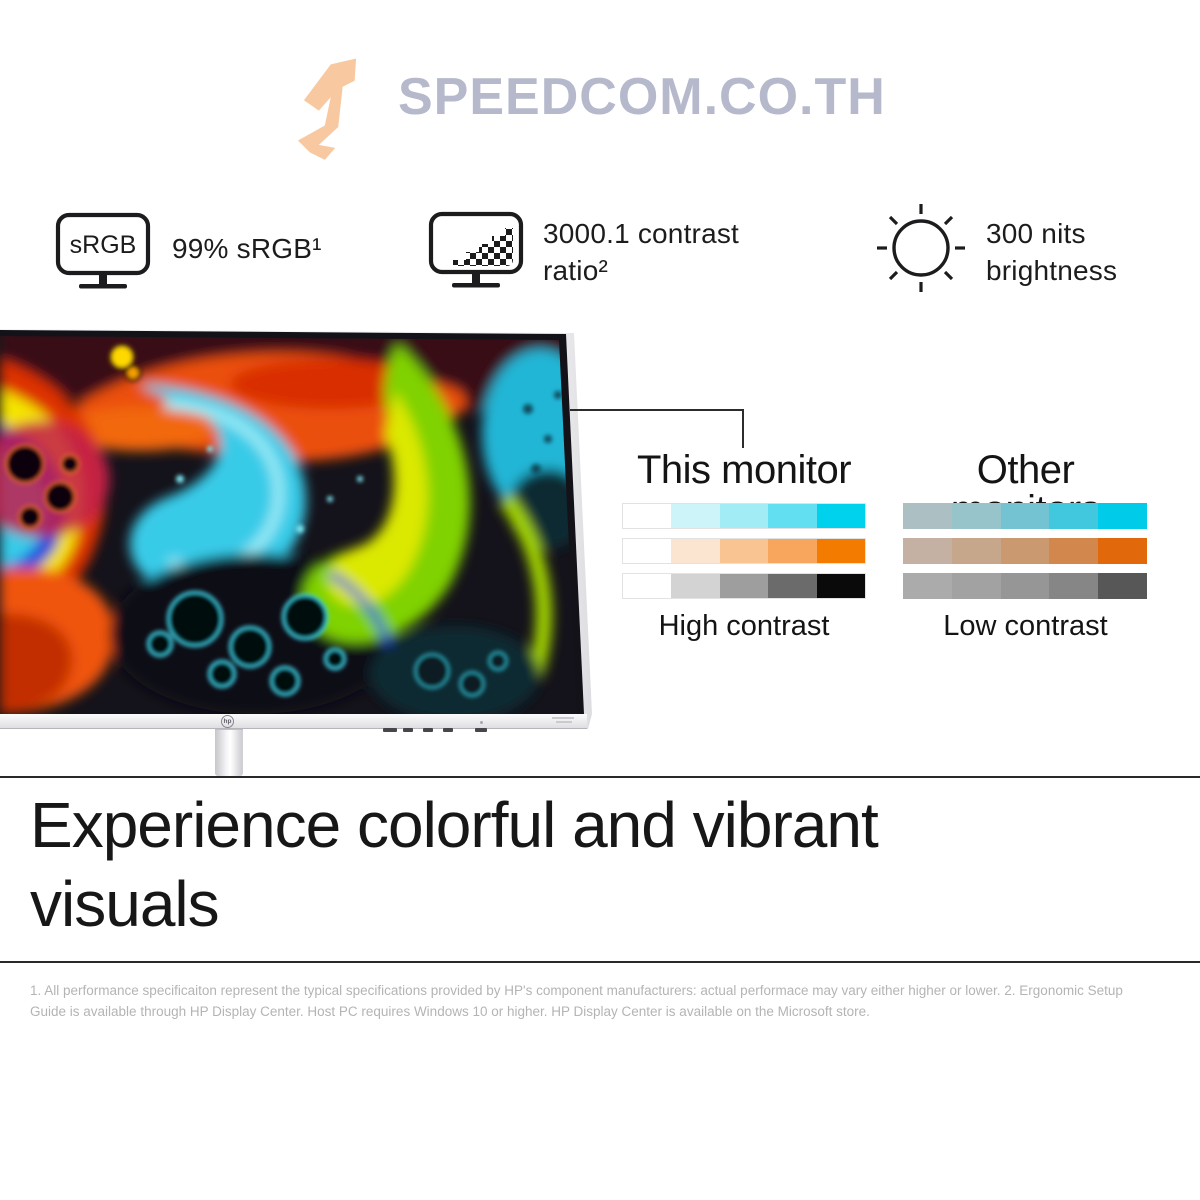 This screenshot has height=1200, width=1200. I want to click on srgb-monitor-icon: sRGB, so click(103, 255).